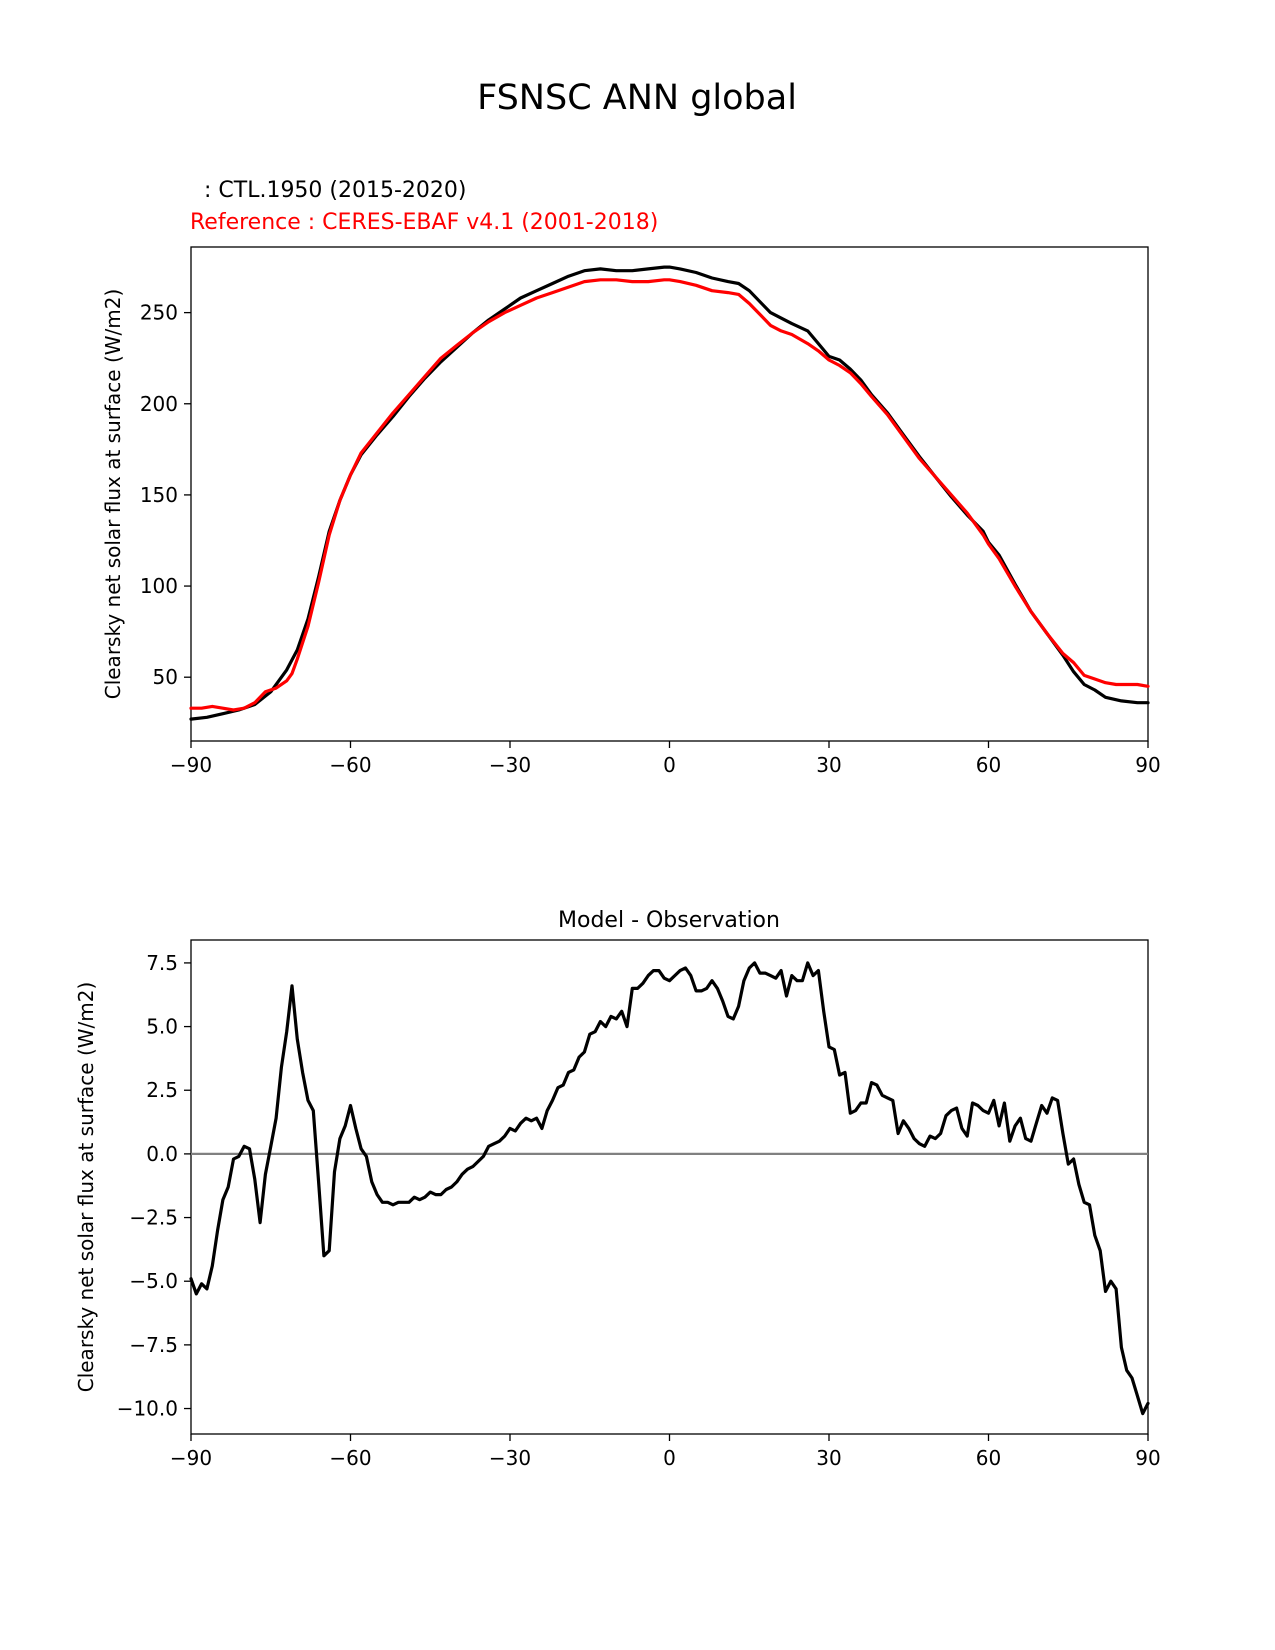  I want to click on top-y-tick-label: 100, so click(159, 586).